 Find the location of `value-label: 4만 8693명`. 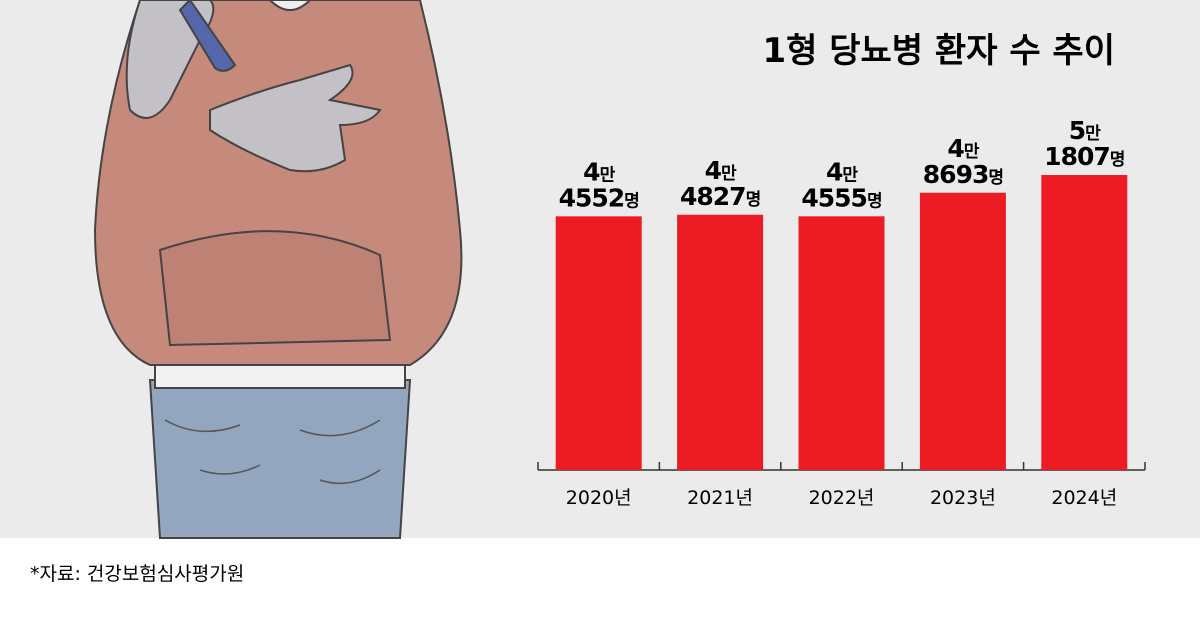

value-label: 4만 8693명 is located at coordinates (963, 161).